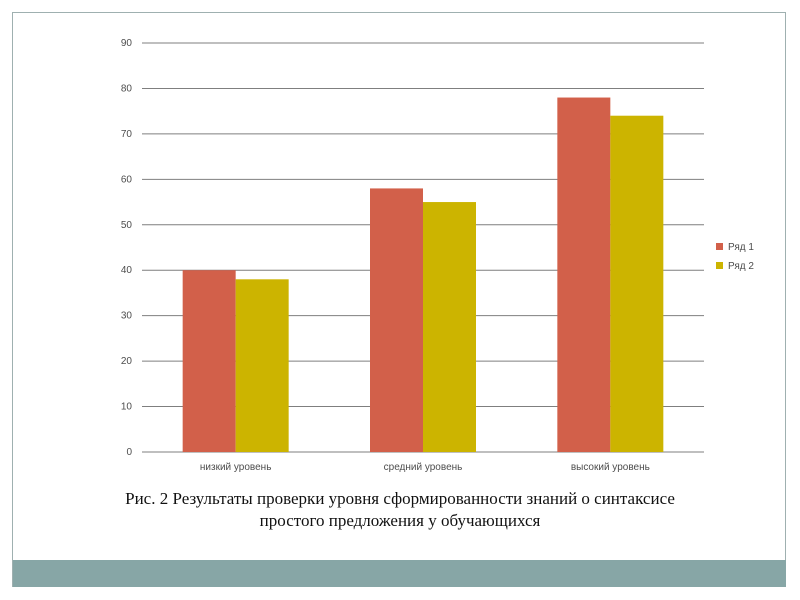 The height and width of the screenshot is (600, 800). I want to click on caption-line-2: простого предложения у обучающихся, so click(400, 520).